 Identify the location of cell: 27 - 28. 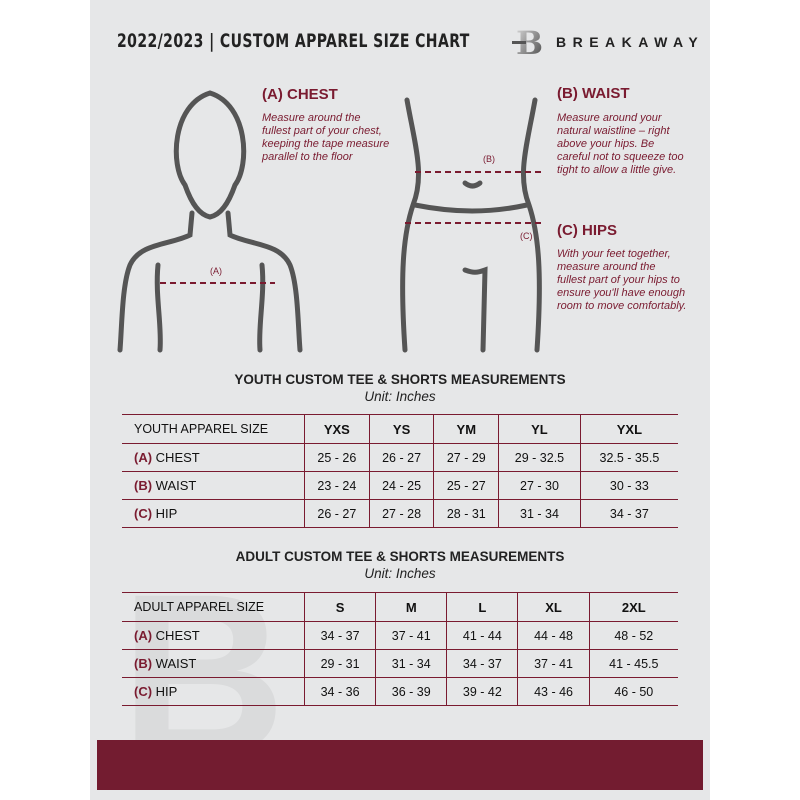
(401, 513).